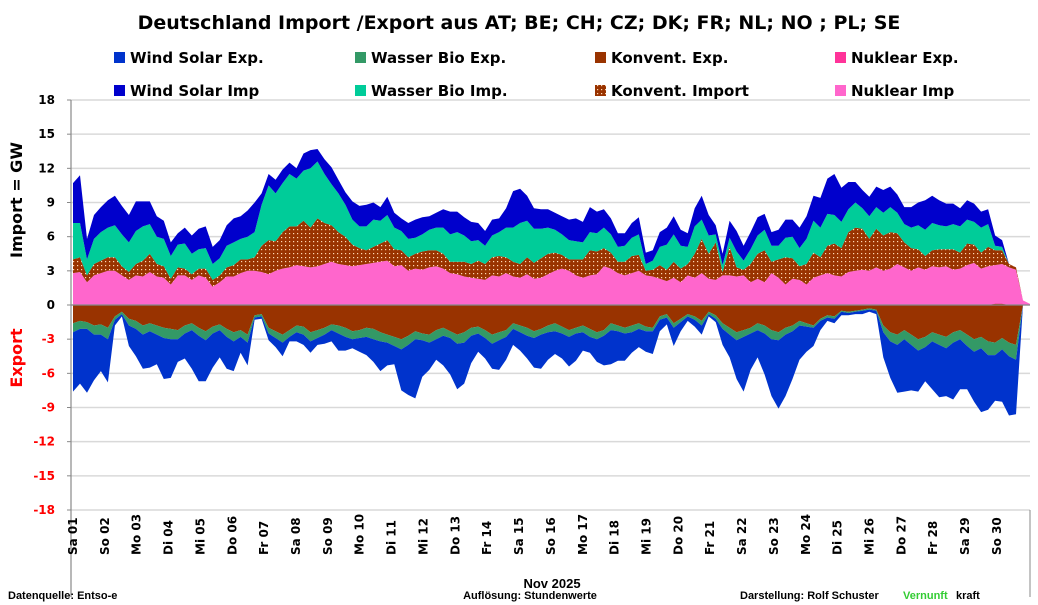 The height and width of the screenshot is (605, 1038). What do you see at coordinates (48, 408) in the screenshot?
I see `y-tick-label: -9` at bounding box center [48, 408].